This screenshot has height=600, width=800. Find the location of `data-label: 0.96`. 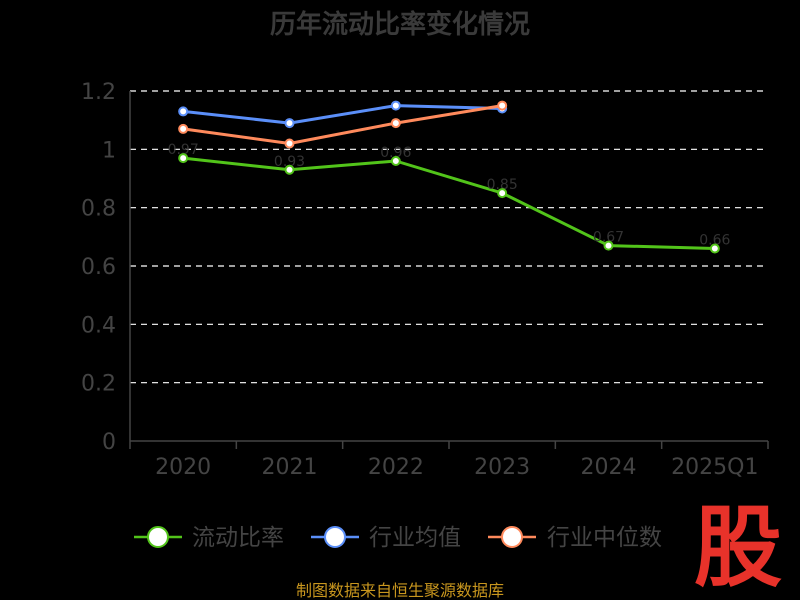

data-label: 0.96 is located at coordinates (395, 153).